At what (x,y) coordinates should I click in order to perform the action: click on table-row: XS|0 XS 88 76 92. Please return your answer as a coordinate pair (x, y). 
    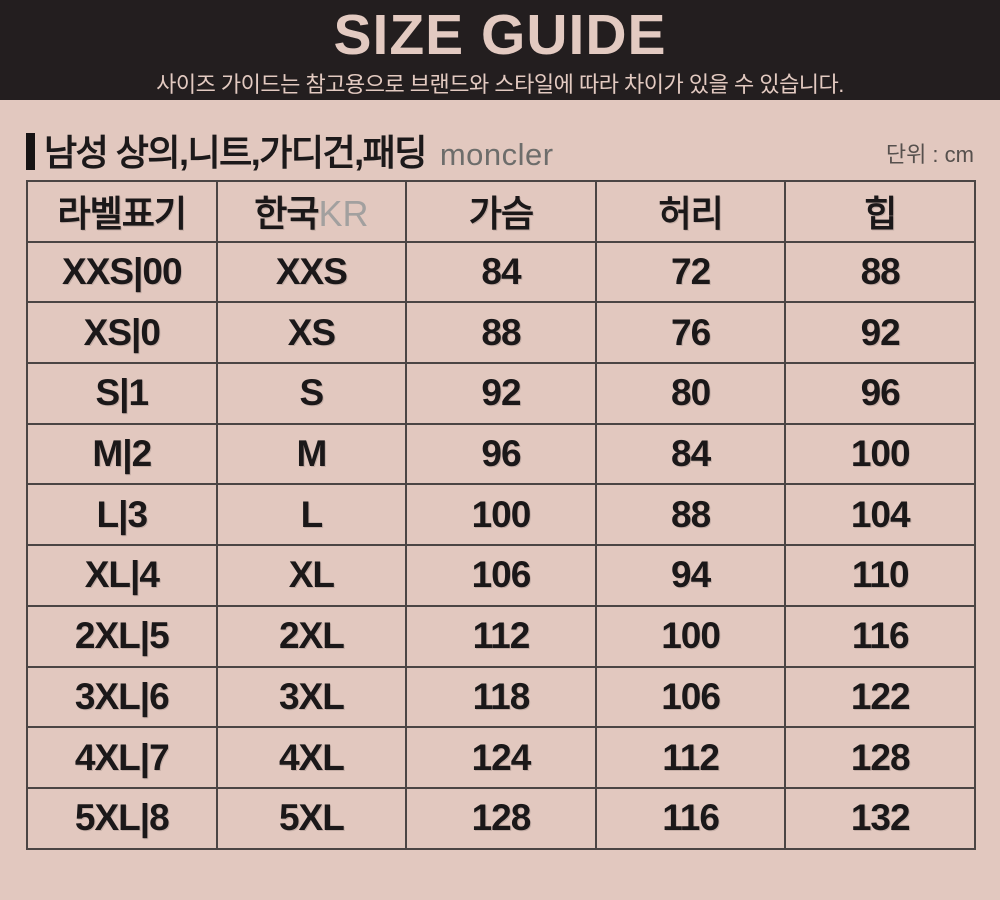
    Looking at the image, I should click on (501, 333).